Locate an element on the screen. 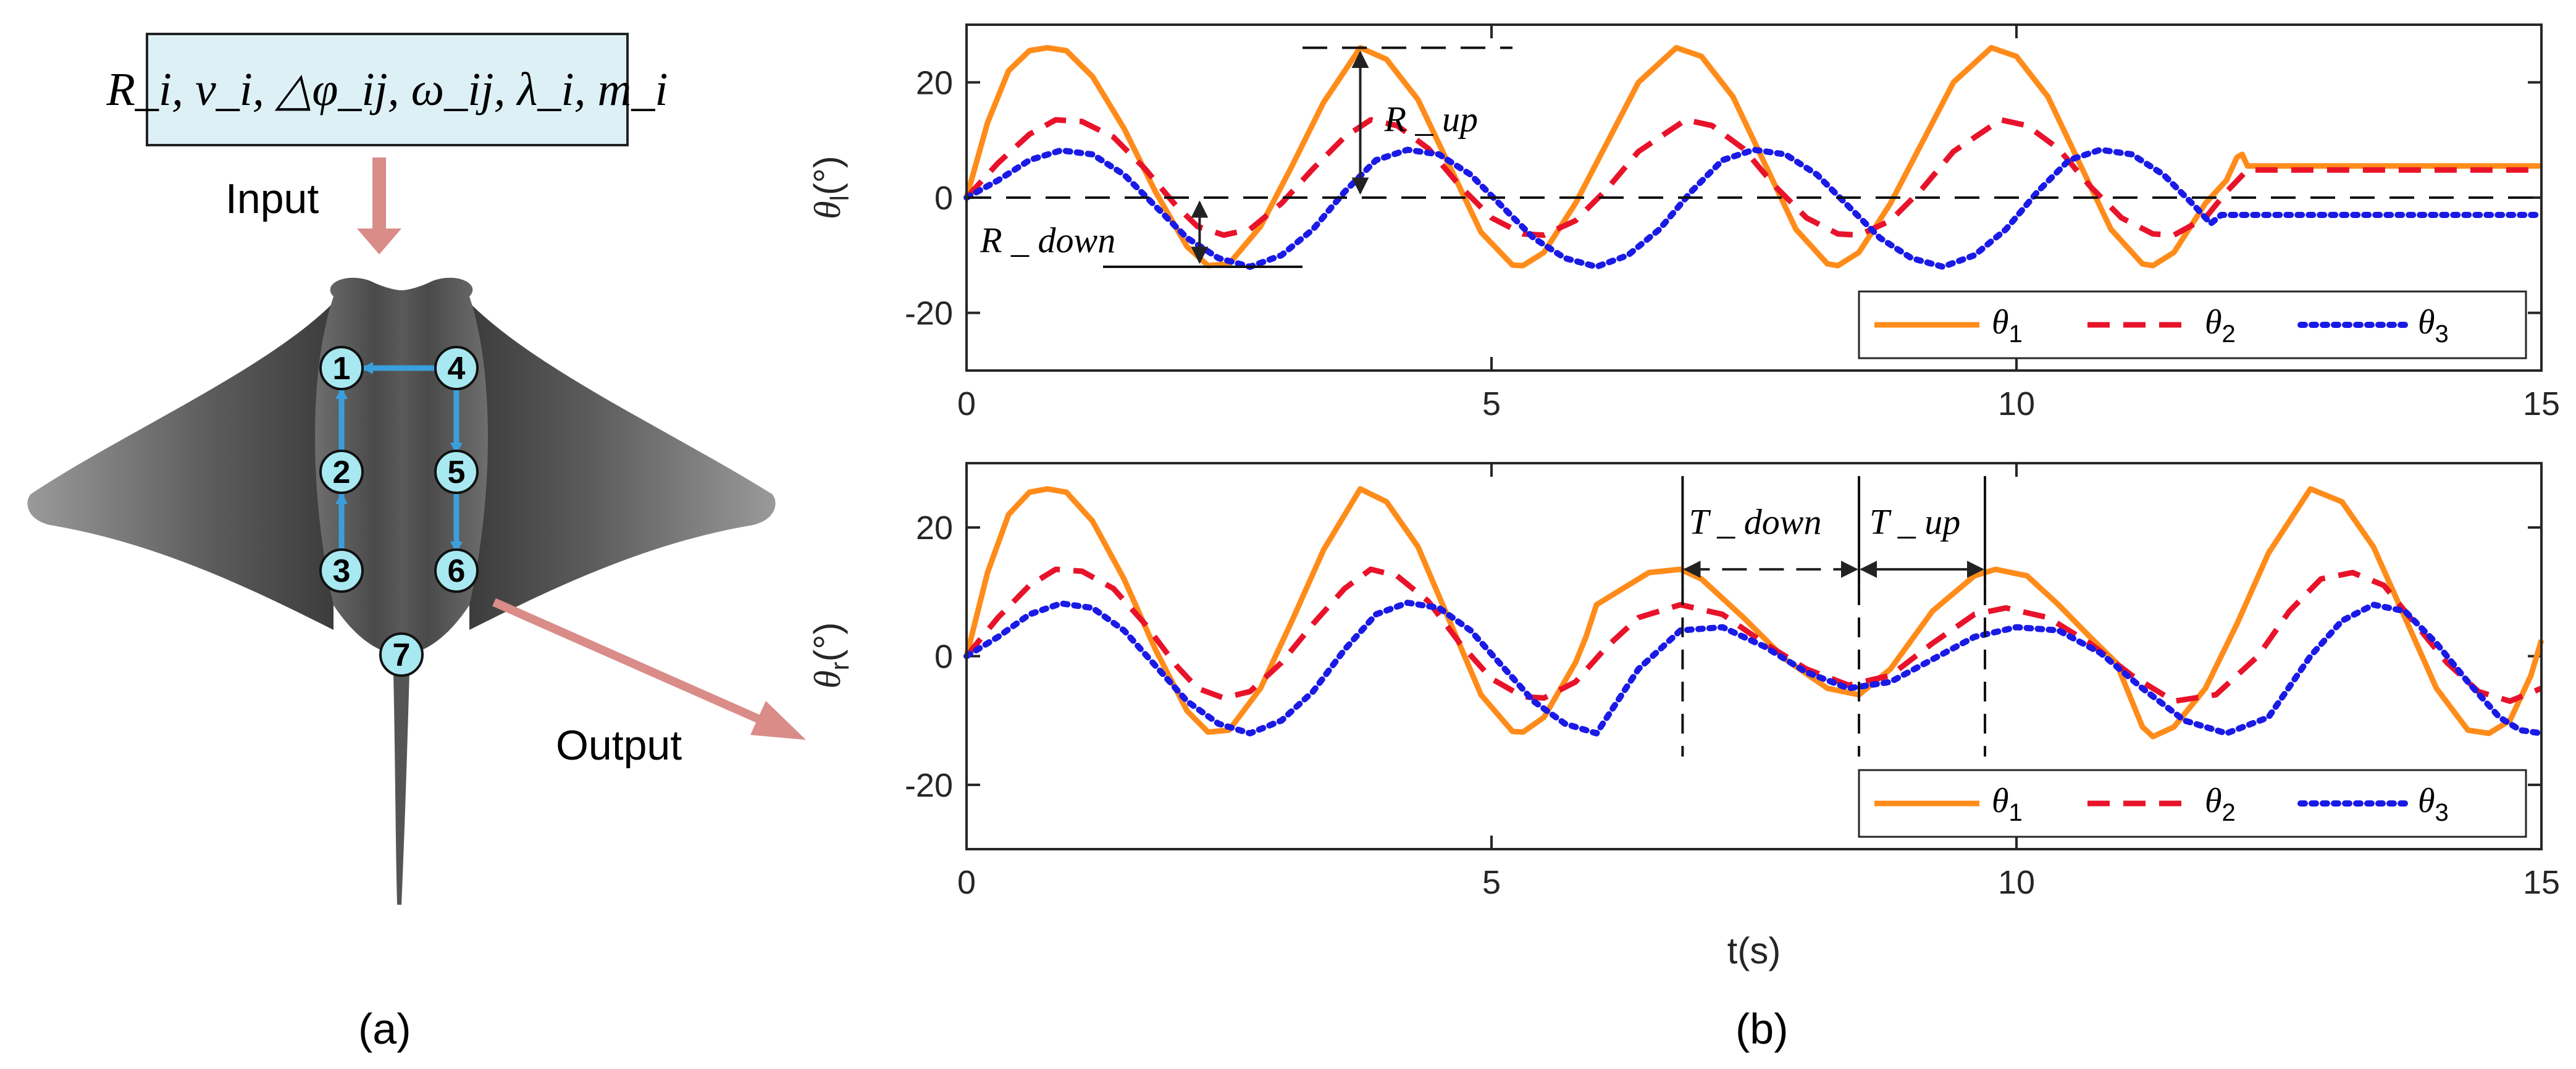 The width and height of the screenshot is (2576, 1069). r-up-label: R _ up is located at coordinates (1431, 119).